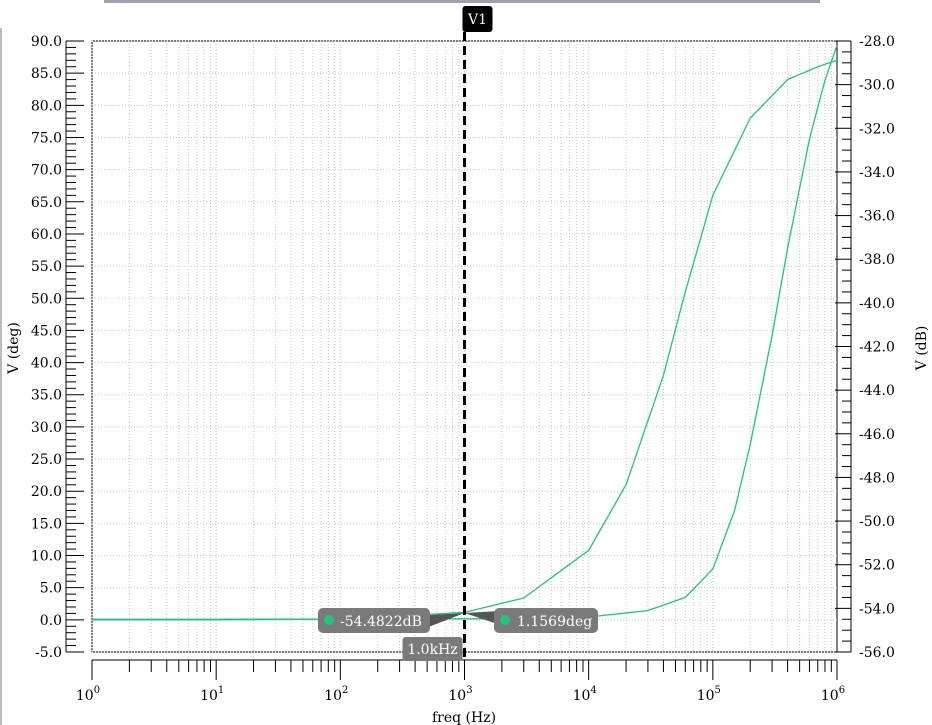 This screenshot has height=725, width=932. What do you see at coordinates (877, 391) in the screenshot?
I see `y-right-tick-label: -44.0` at bounding box center [877, 391].